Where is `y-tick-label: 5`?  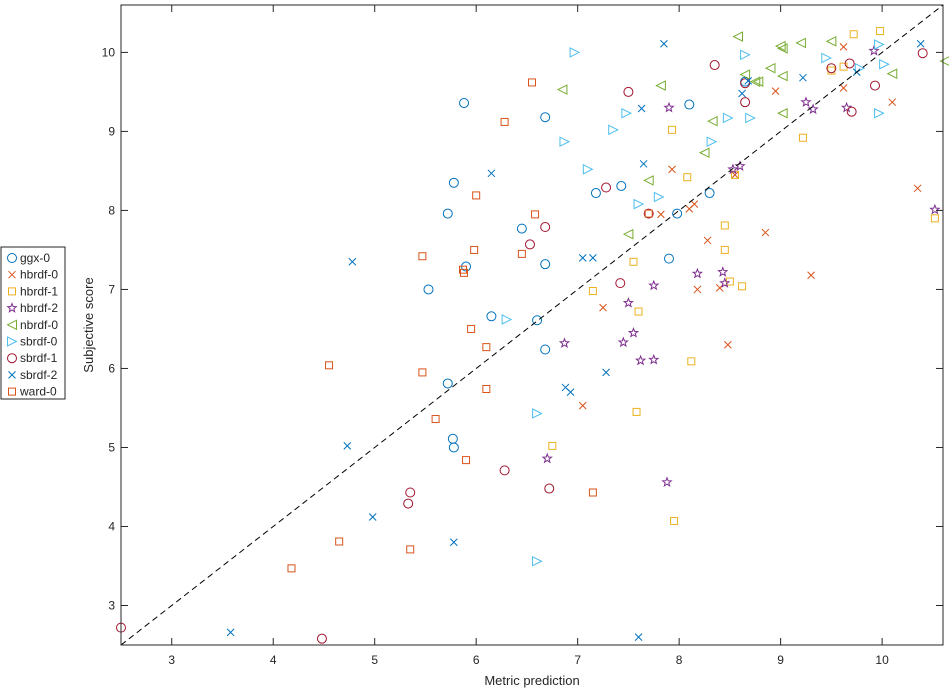 y-tick-label: 5 is located at coordinates (111, 447).